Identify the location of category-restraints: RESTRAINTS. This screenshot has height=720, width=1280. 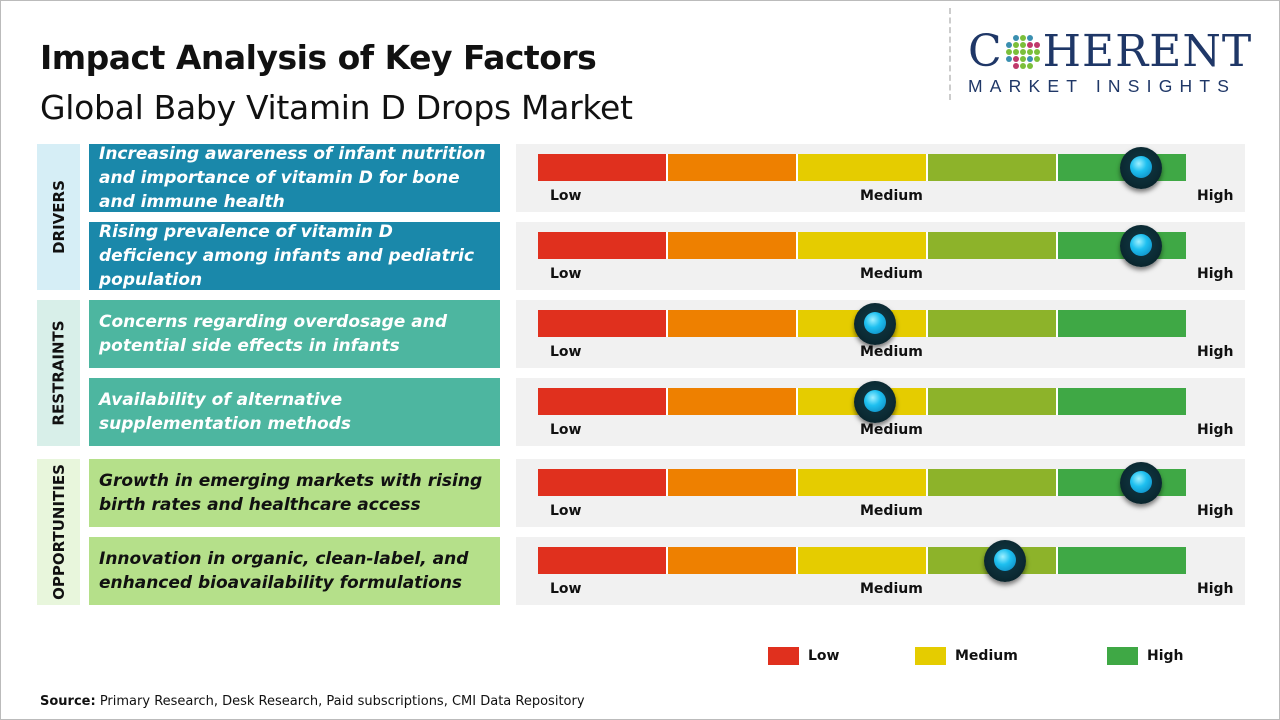
(58, 373).